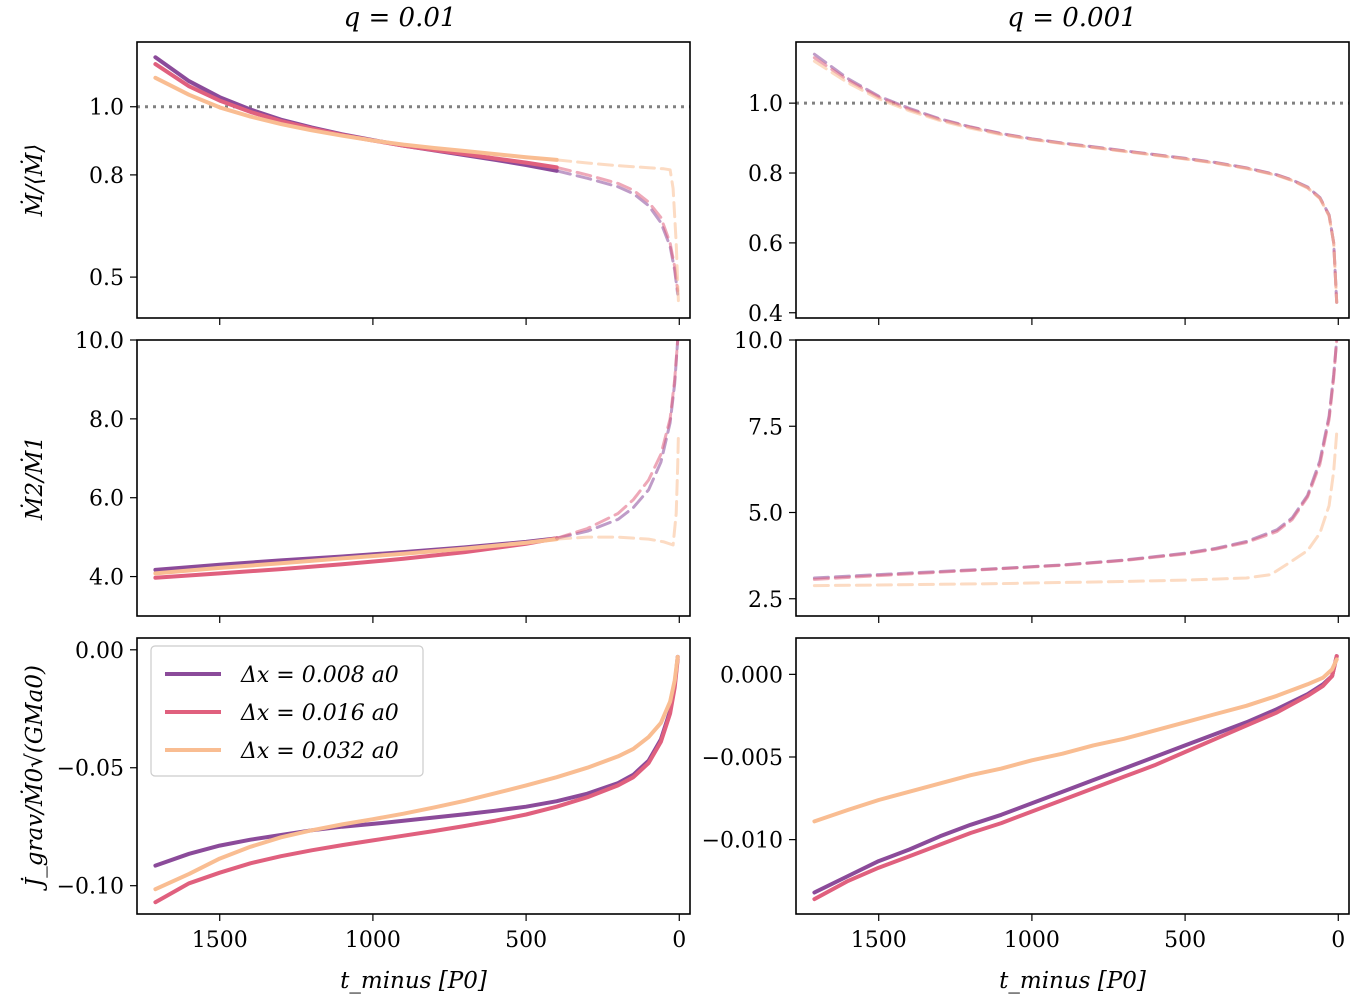 The width and height of the screenshot is (1352, 1000). I want to click on panel-top-right: 0.4 0.6 0.8 1.0, so click(1049, 184).